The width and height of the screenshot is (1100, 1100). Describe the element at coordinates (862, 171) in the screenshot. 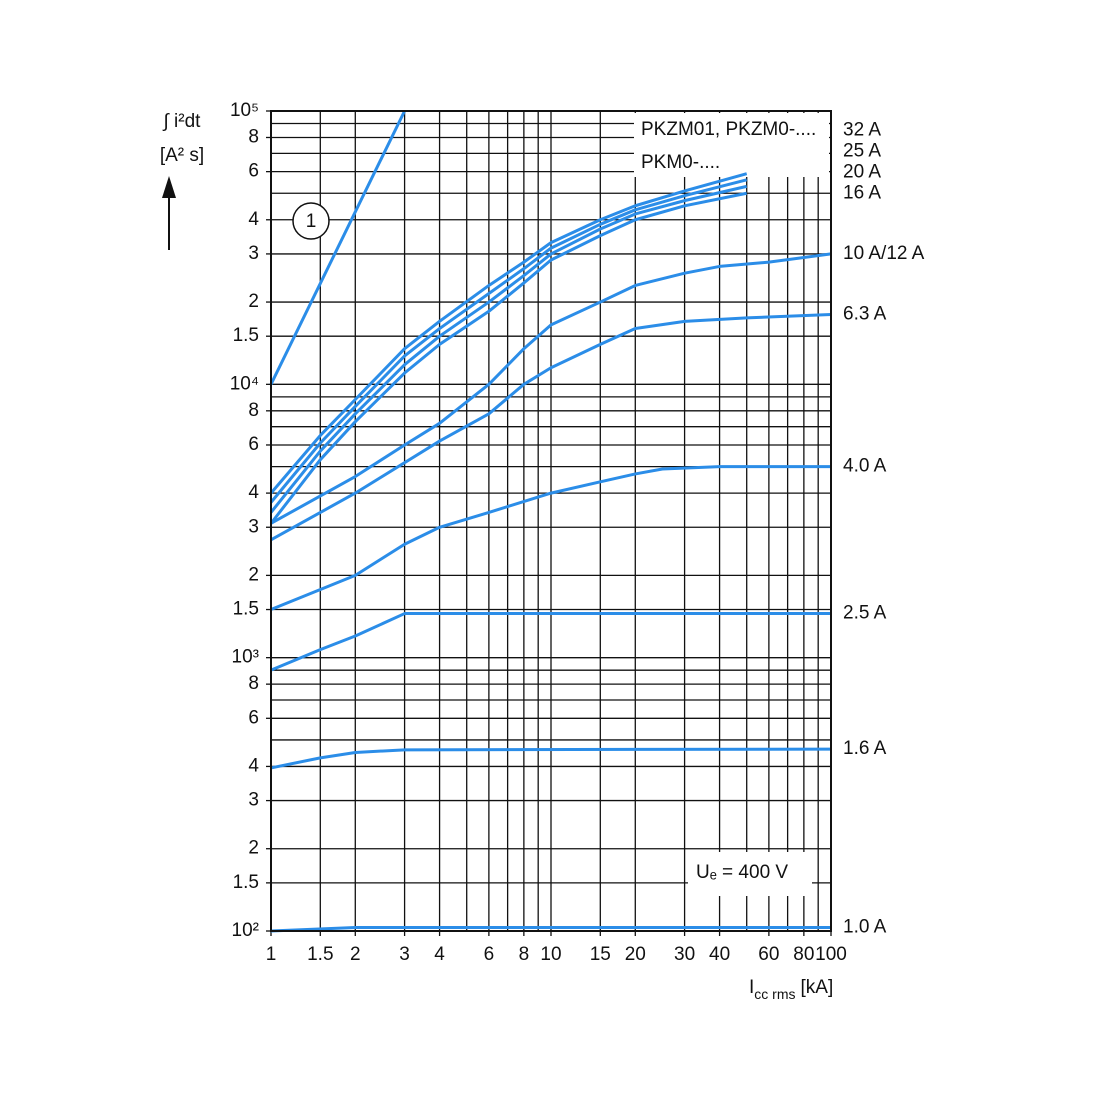

I see `series-label: 20 A` at that location.